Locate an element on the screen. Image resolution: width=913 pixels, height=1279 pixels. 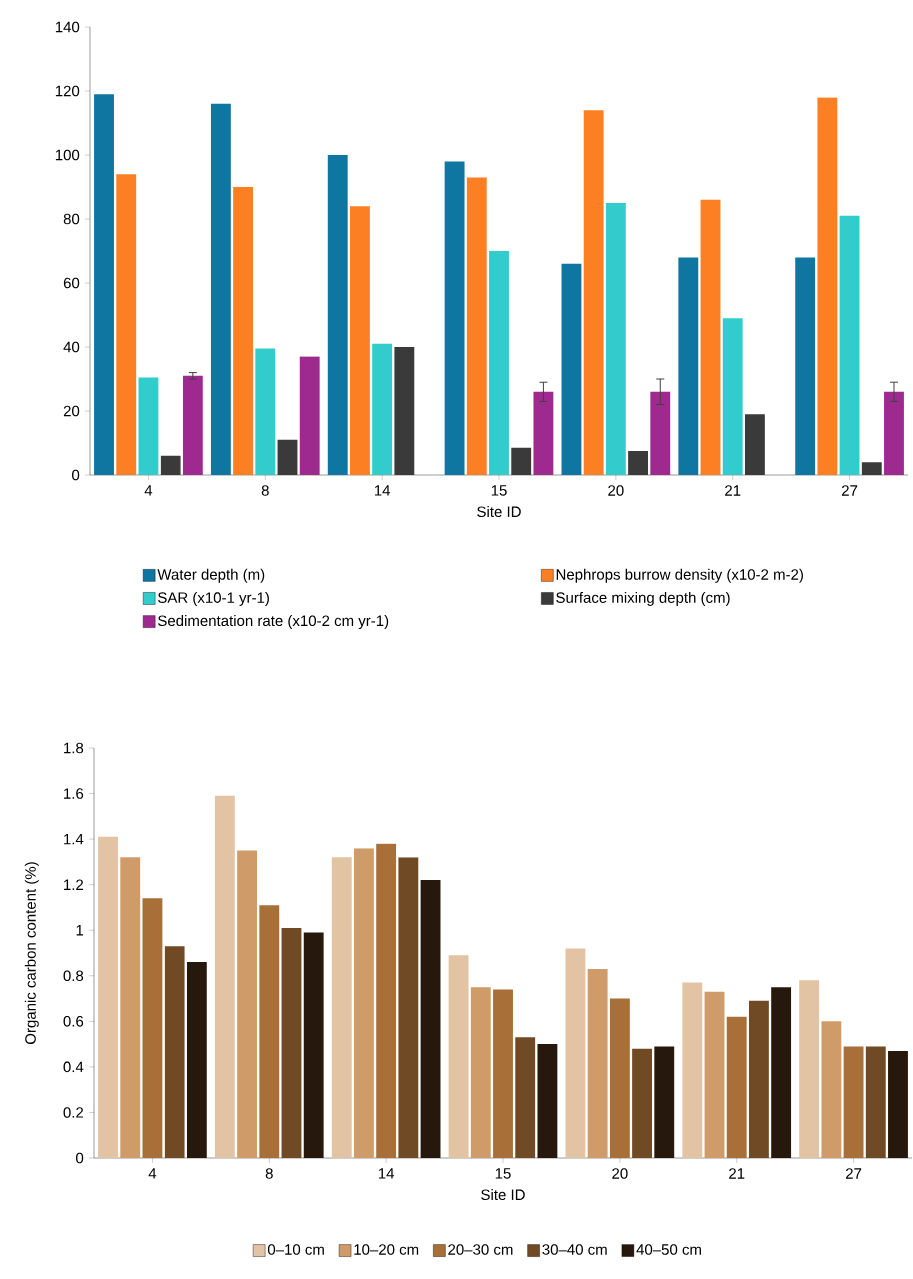
y-tick-label: 0.8 is located at coordinates (73, 976).